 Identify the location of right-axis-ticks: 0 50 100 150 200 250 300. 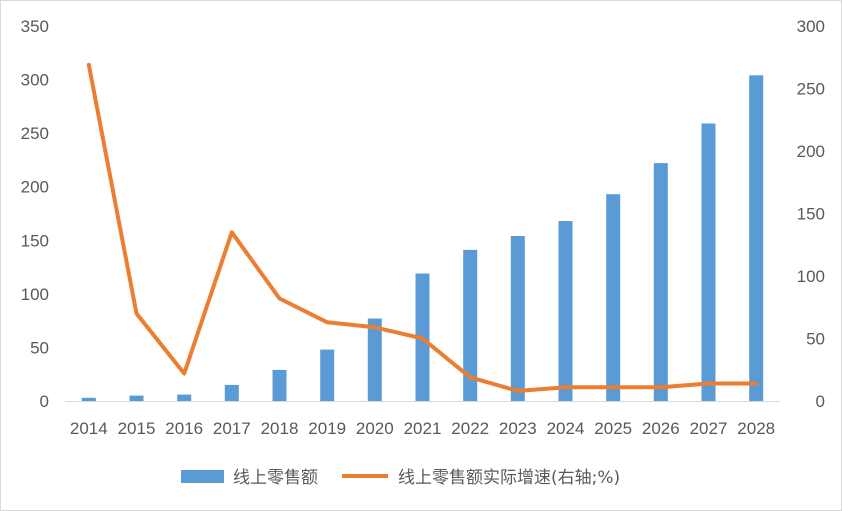
(811, 214).